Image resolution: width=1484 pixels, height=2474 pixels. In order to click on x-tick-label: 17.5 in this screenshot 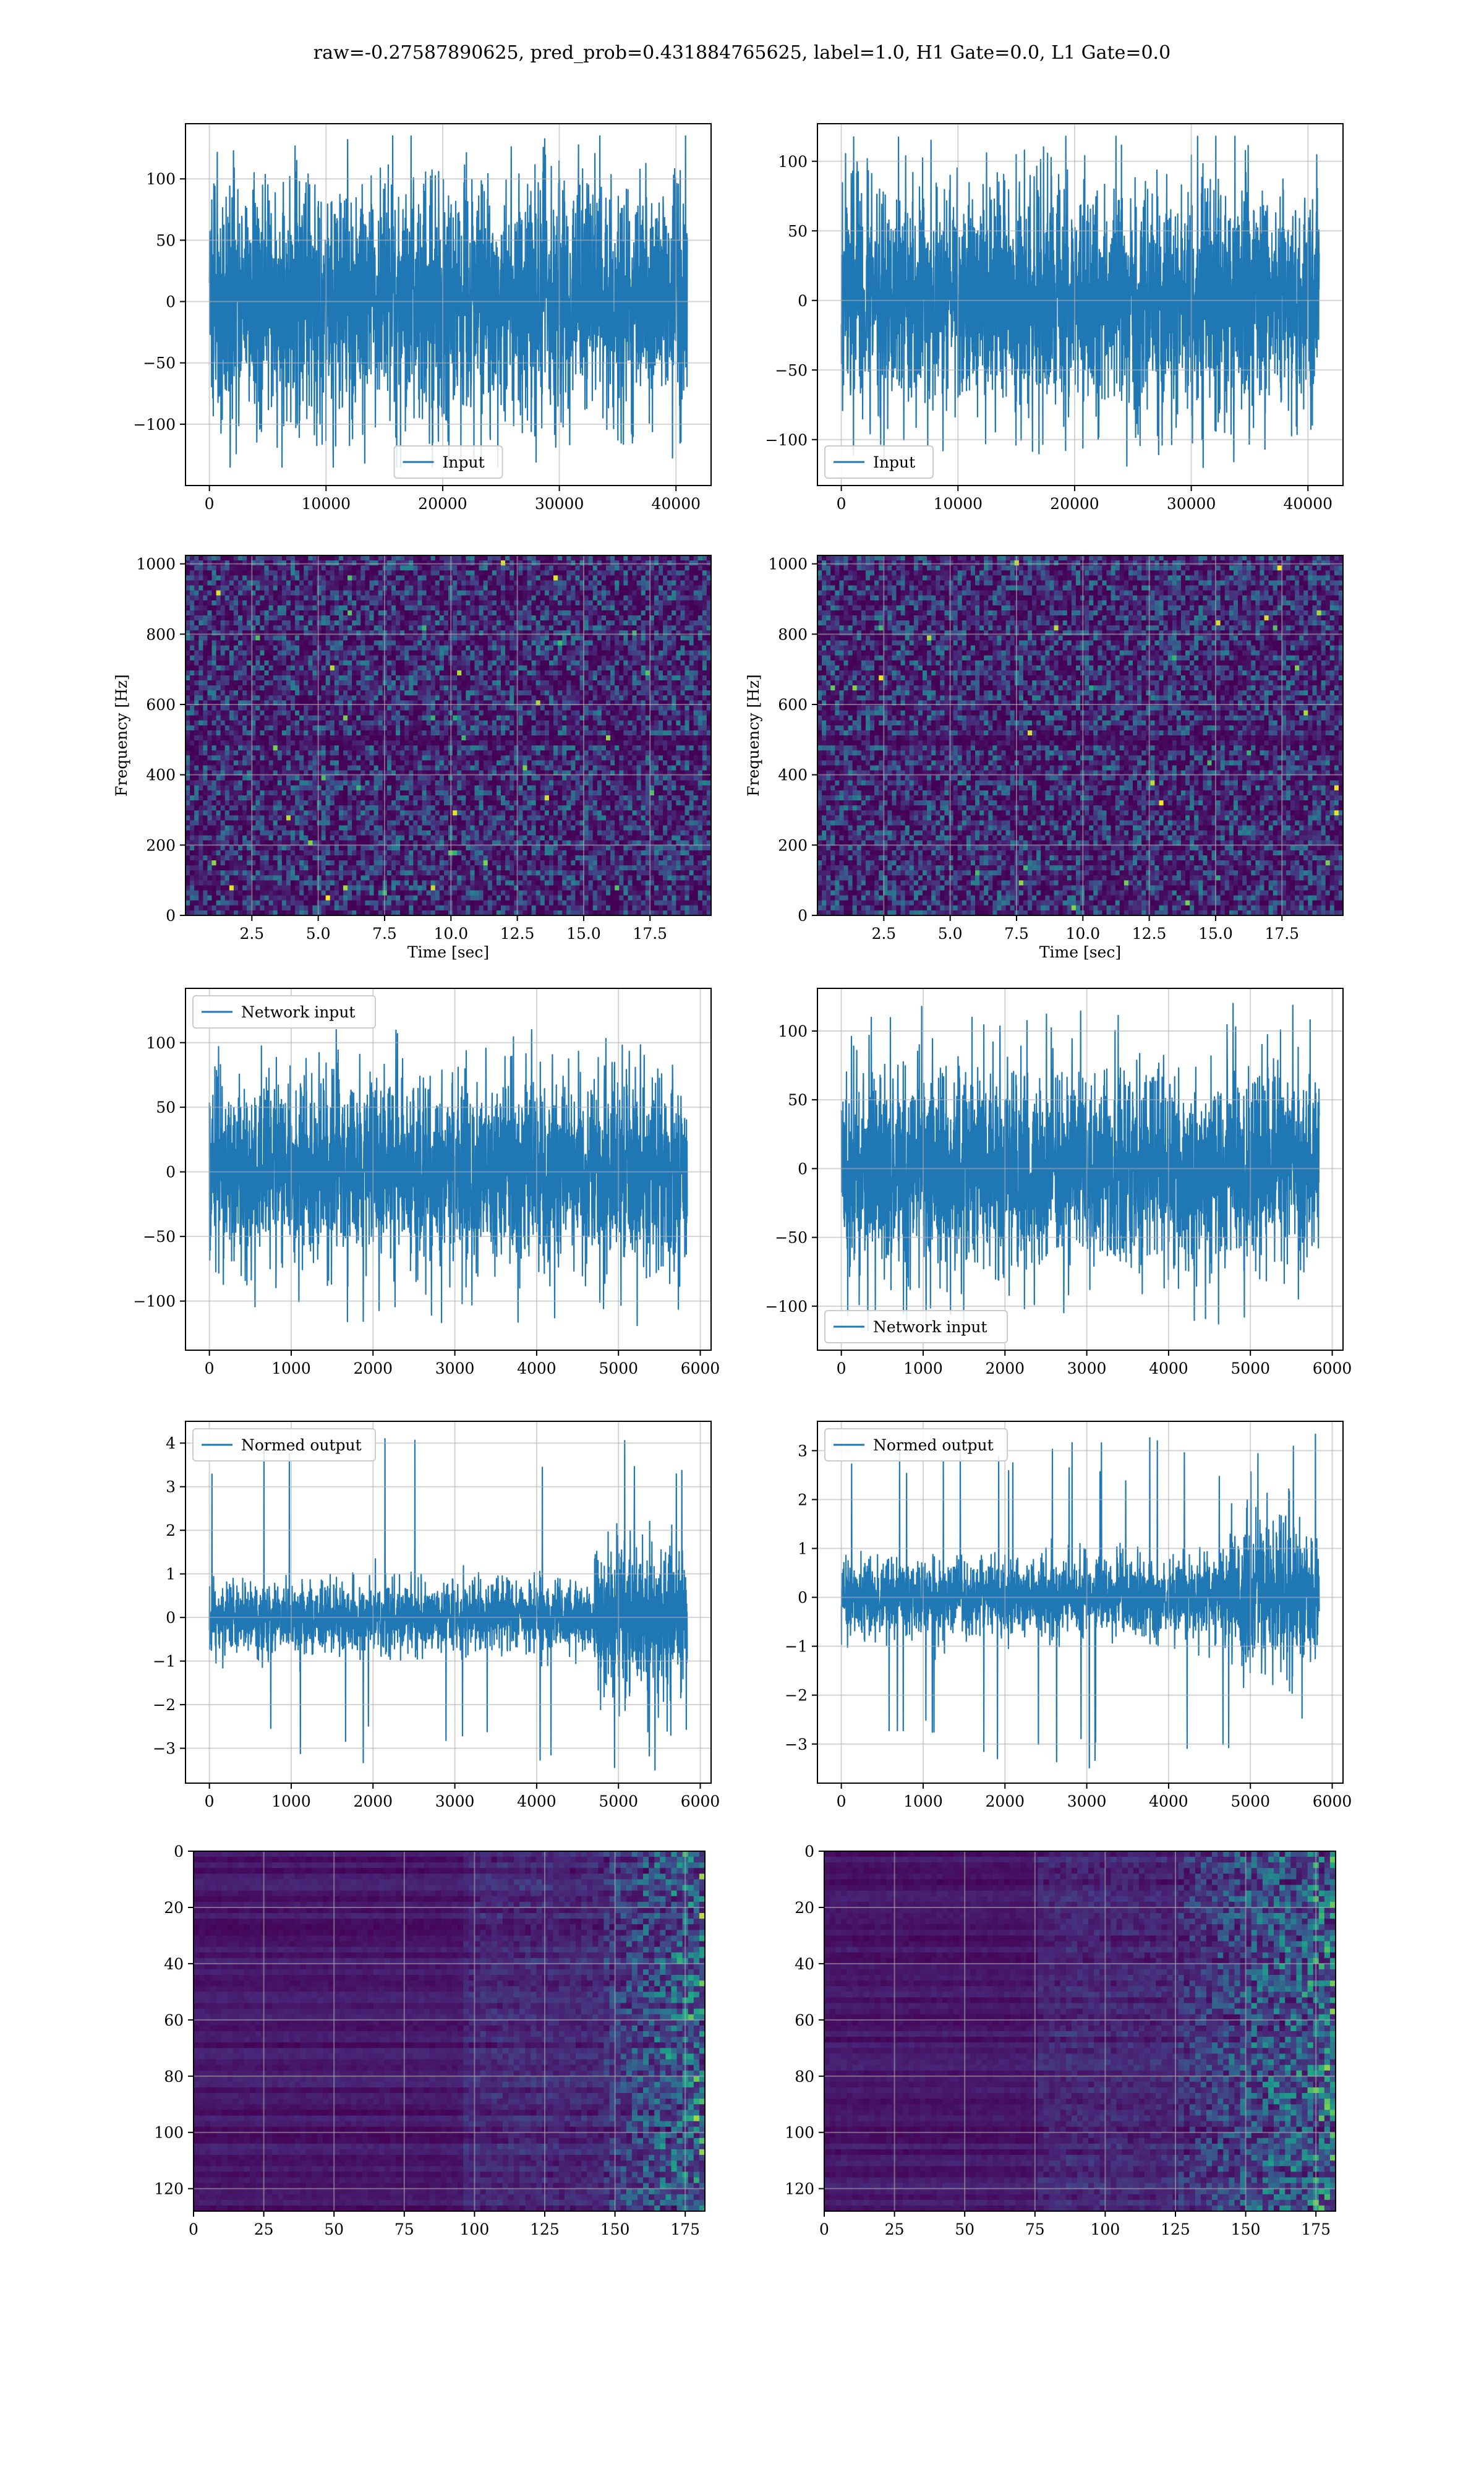, I will do `click(1281, 934)`.